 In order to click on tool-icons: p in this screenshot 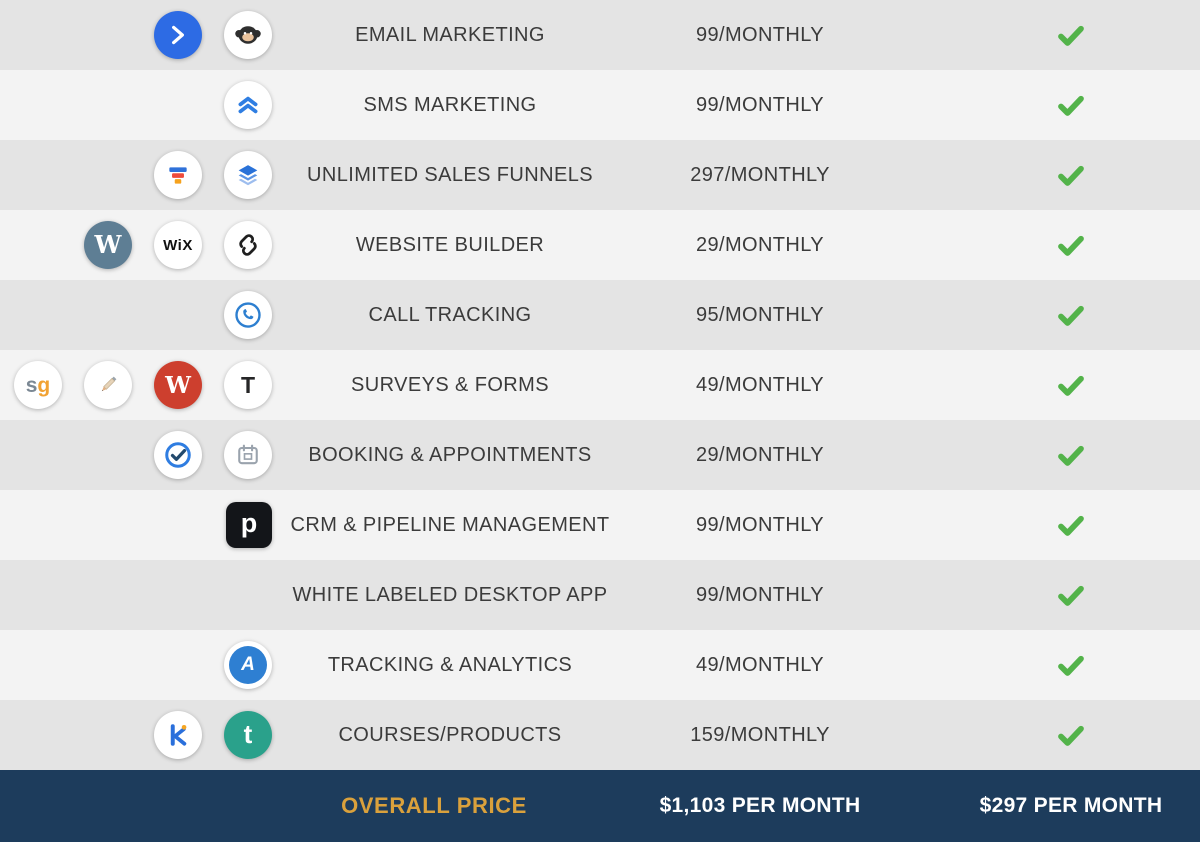, I will do `click(145, 525)`.